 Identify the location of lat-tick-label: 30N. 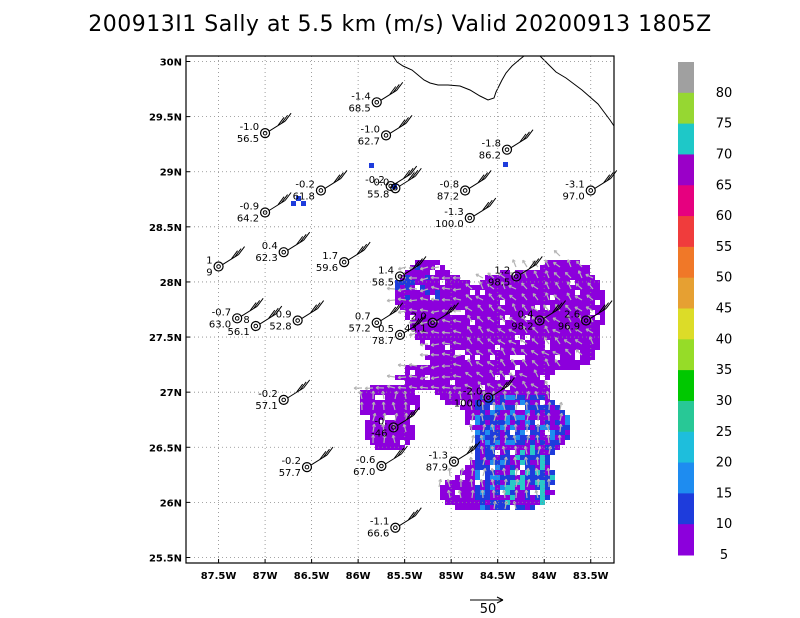
(171, 63).